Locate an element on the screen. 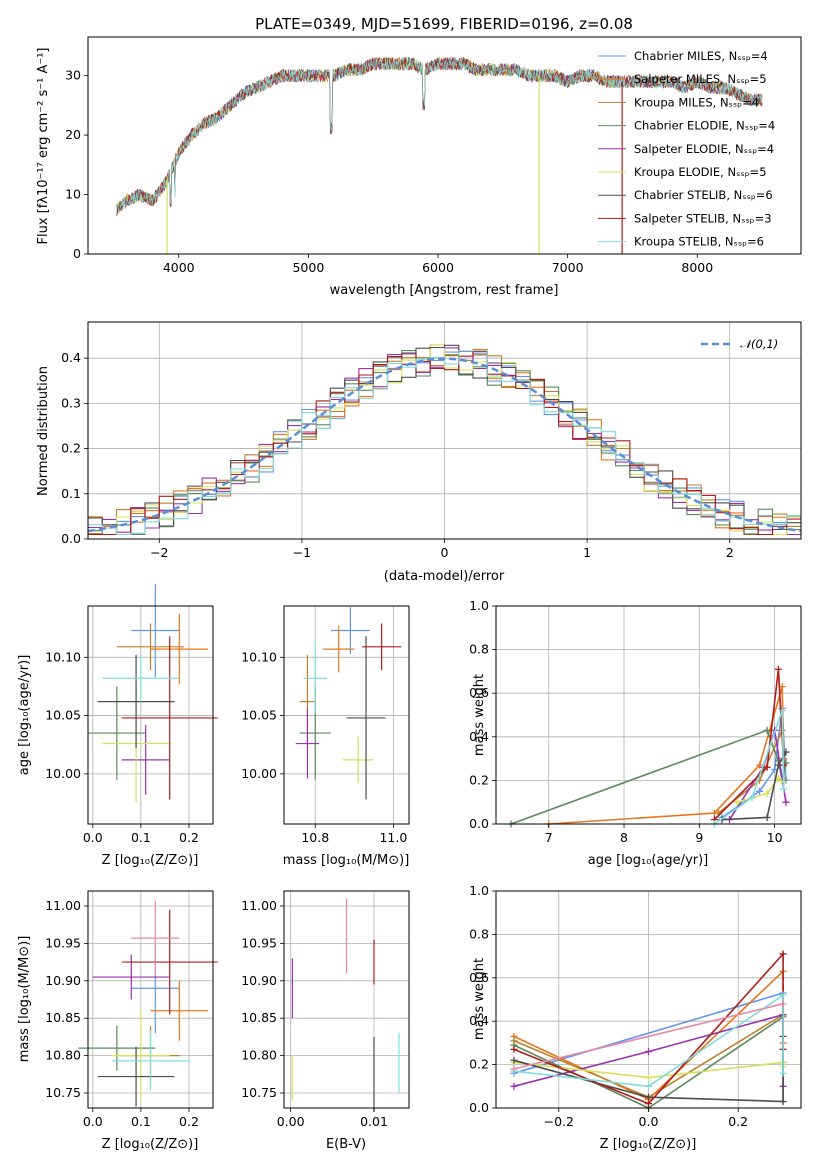 This screenshot has height=1170, width=819. spectrum-legend-label-5: Kroupa ELODIE, Nₛₛₚ=5 is located at coordinates (700, 172).